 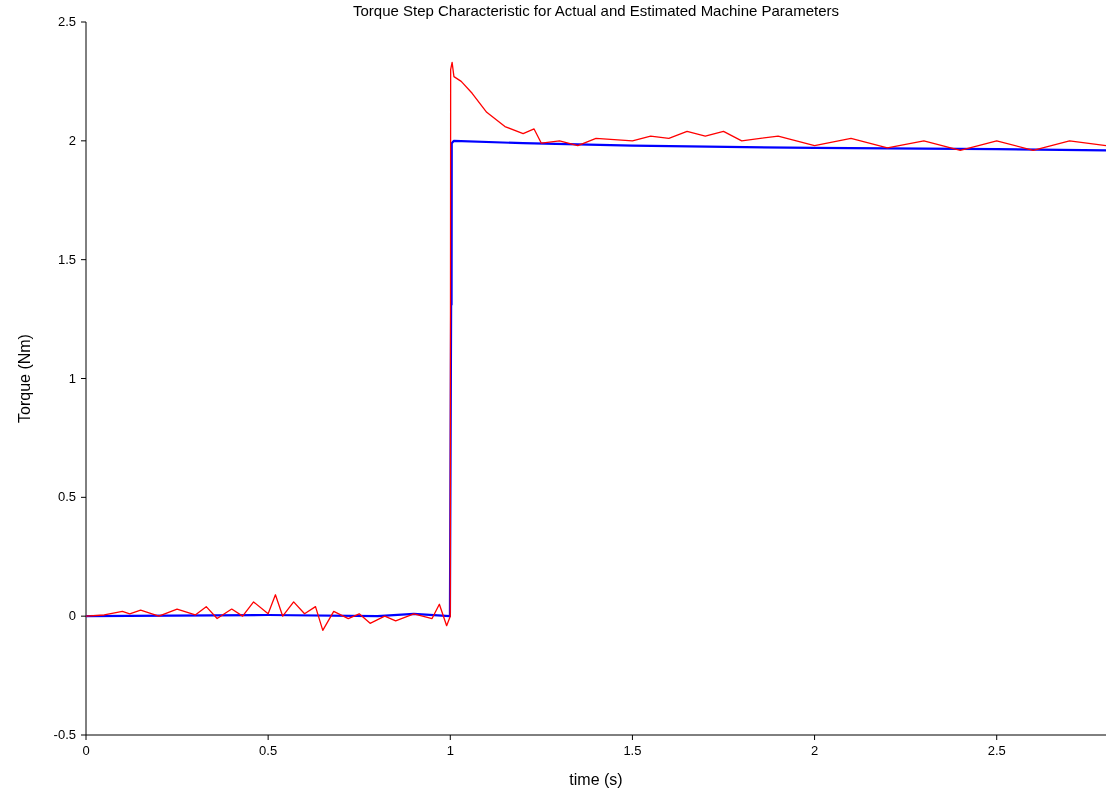 What do you see at coordinates (72, 378) in the screenshot?
I see `y-tick-label: 1` at bounding box center [72, 378].